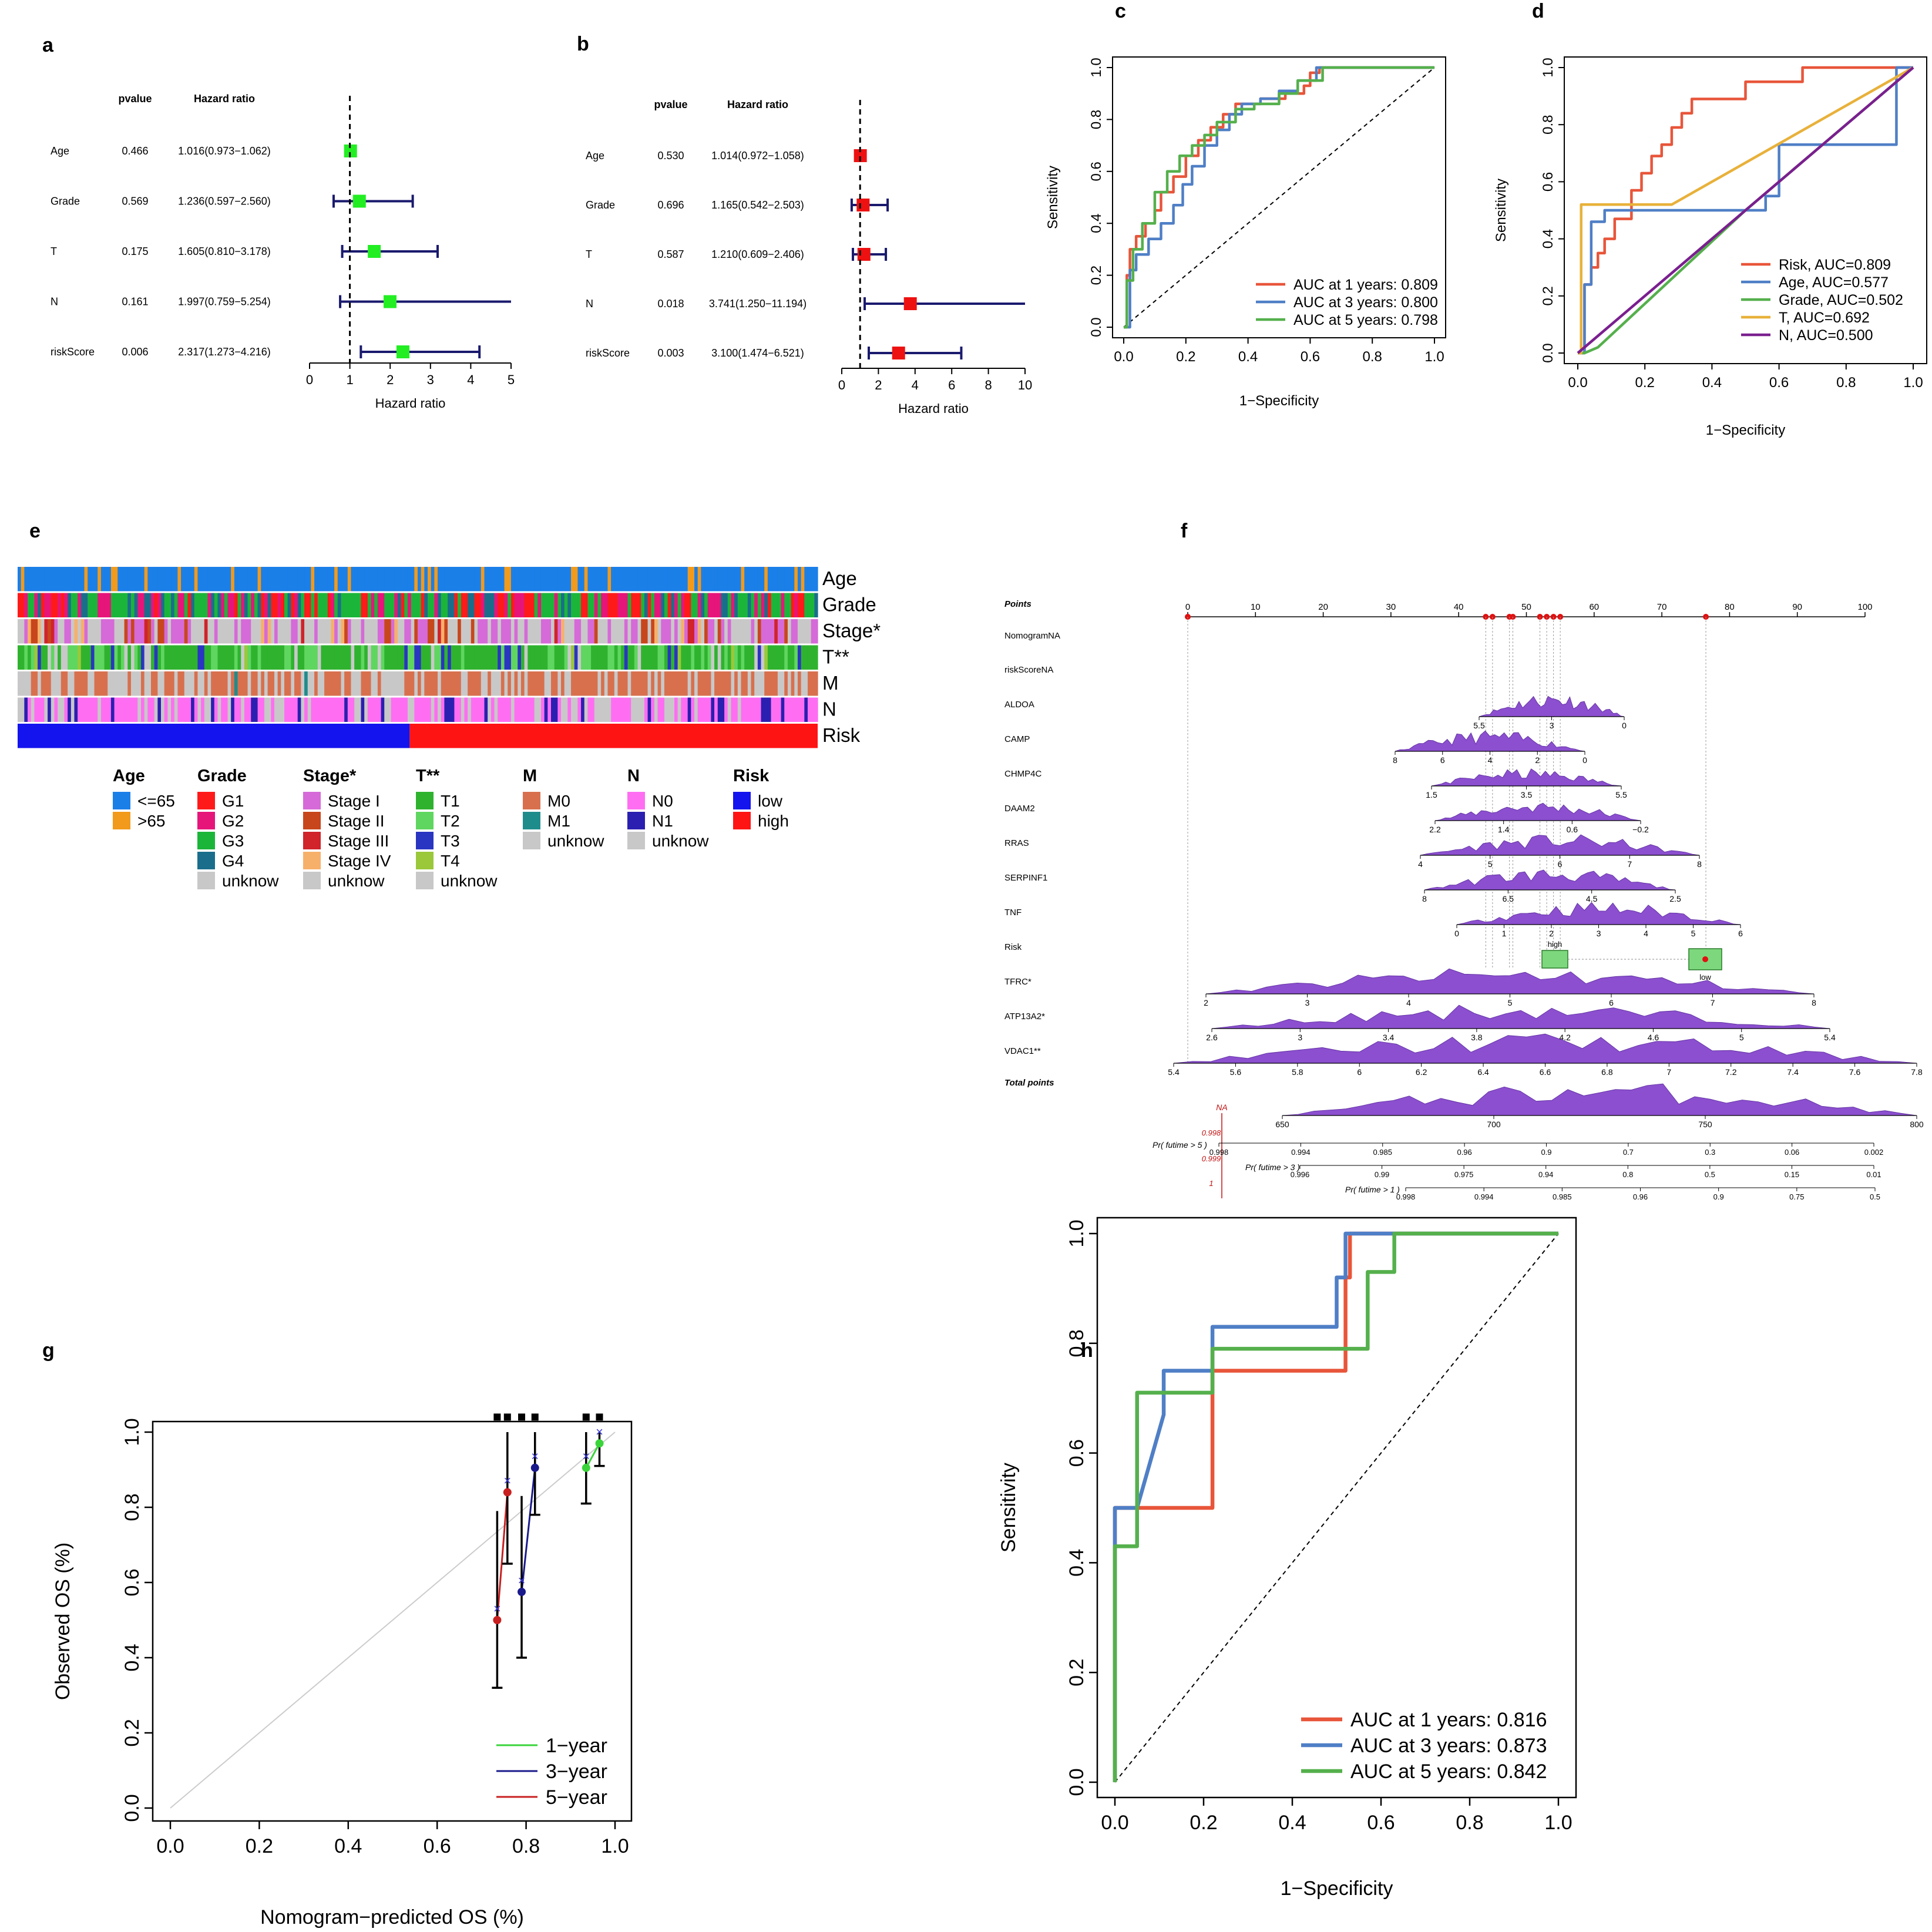 The height and width of the screenshot is (1932, 1932). What do you see at coordinates (589, 304) in the screenshot?
I see `row-label: N` at bounding box center [589, 304].